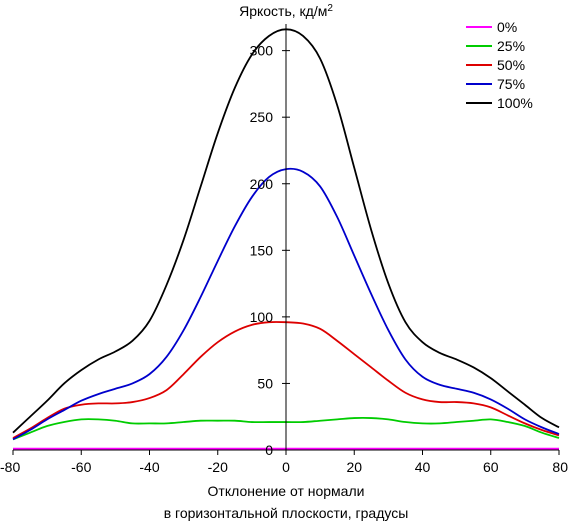  I want to click on x-tick-label: 20, so click(354, 467).